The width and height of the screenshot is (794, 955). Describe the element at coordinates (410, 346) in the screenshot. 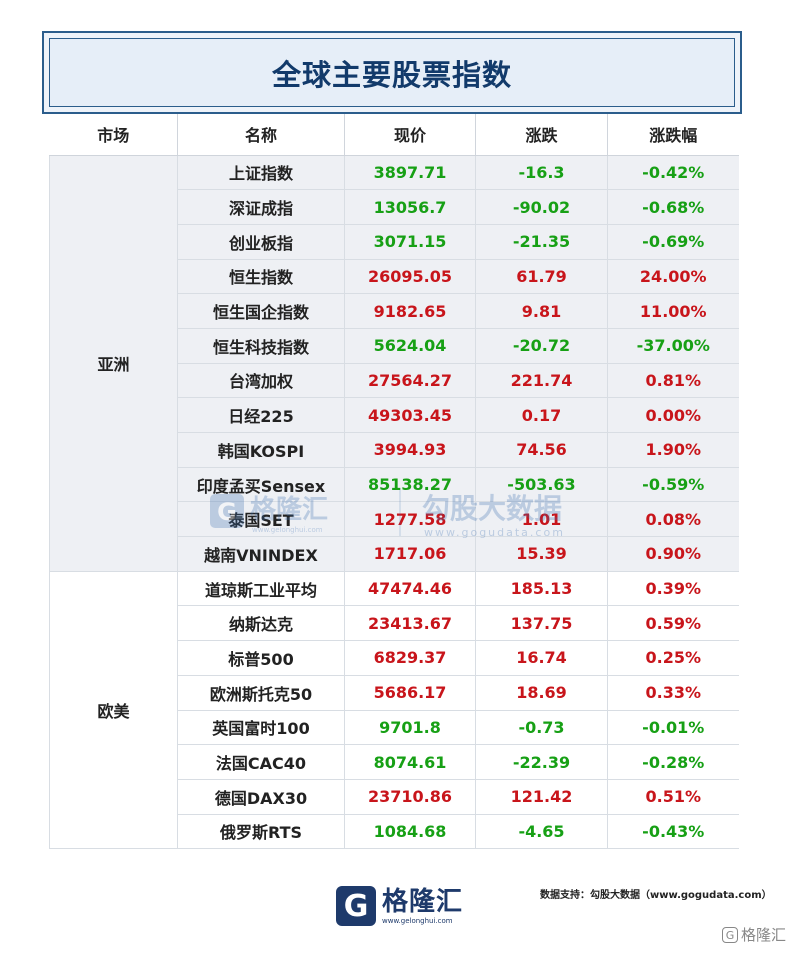

I see `price-cell: 5624.04` at that location.